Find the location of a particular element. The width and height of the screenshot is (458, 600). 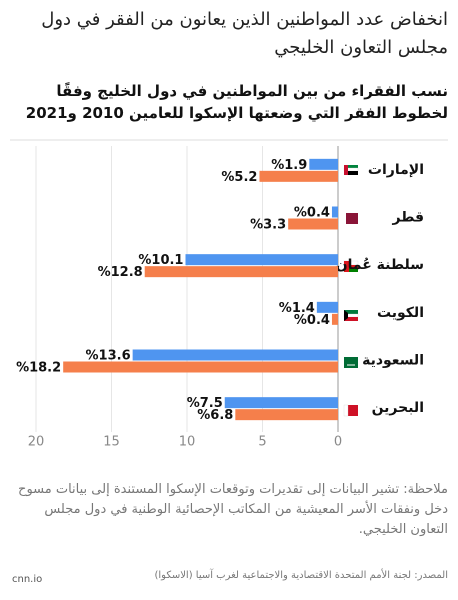

category-label: الإمارات is located at coordinates (396, 170).